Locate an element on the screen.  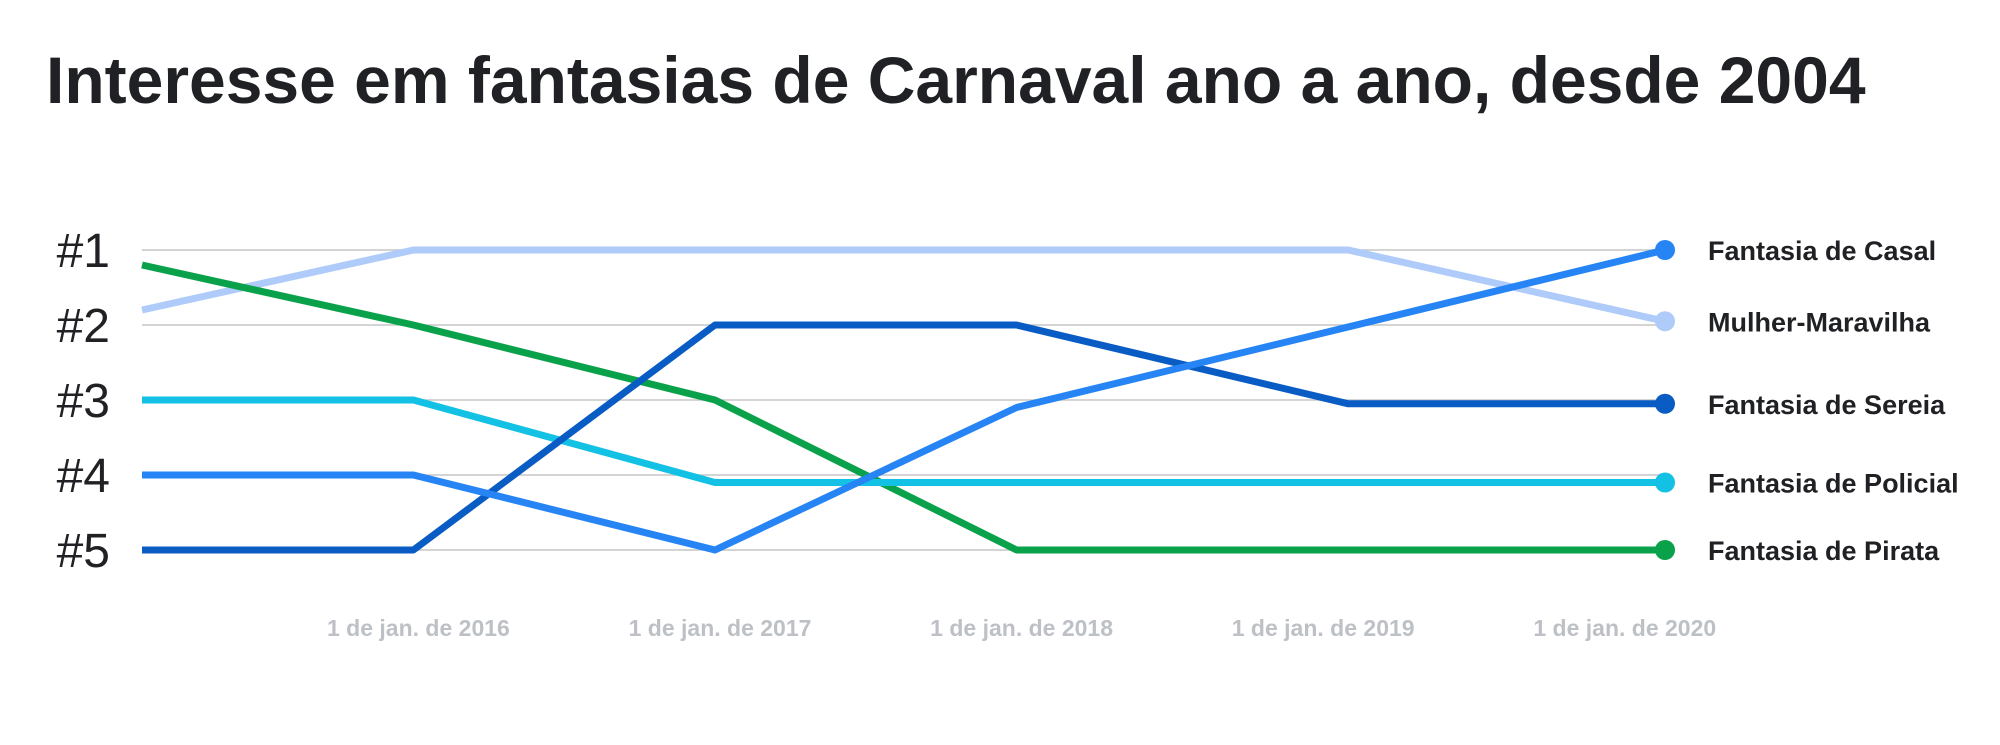
legend-label: Fantasia de Casal is located at coordinates (1822, 251).